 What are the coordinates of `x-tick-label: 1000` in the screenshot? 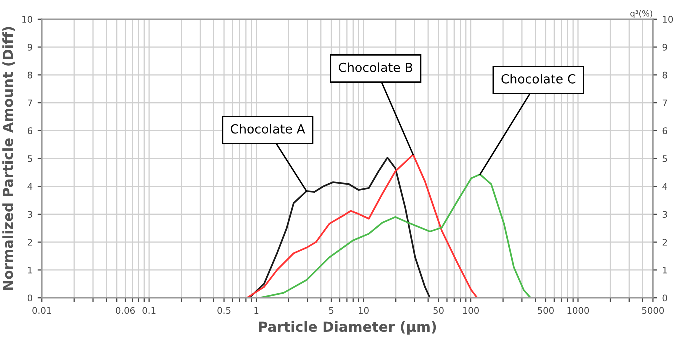 It's located at (579, 310).